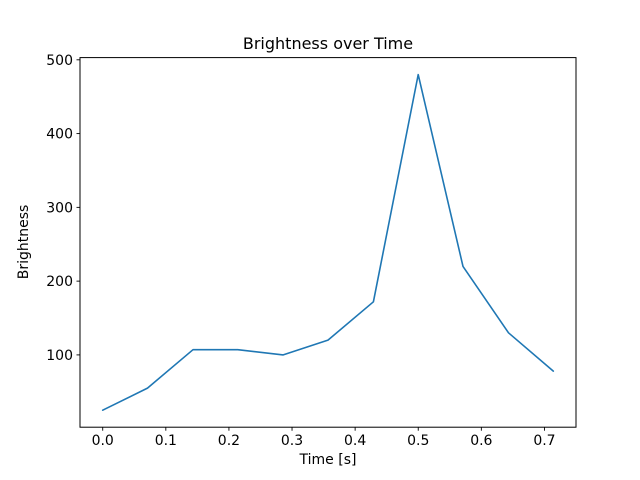  I want to click on y-tick-label: 100, so click(59, 356).